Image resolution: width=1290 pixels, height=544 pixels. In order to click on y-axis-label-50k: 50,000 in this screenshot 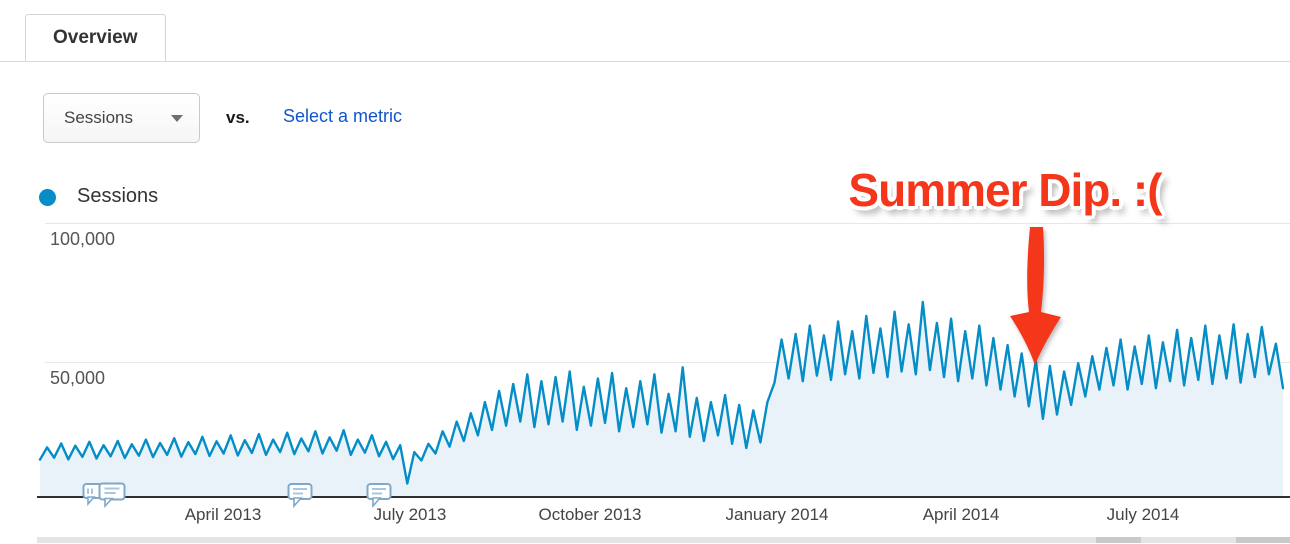, I will do `click(78, 378)`.